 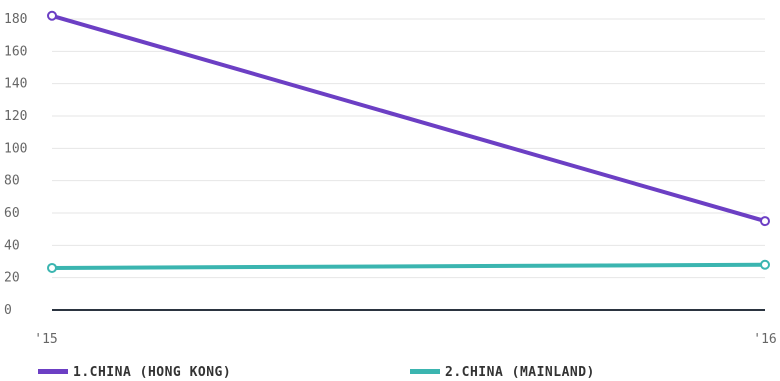 I want to click on legend-item: 1.CHINA (HONG KONG), so click(x=134, y=372).